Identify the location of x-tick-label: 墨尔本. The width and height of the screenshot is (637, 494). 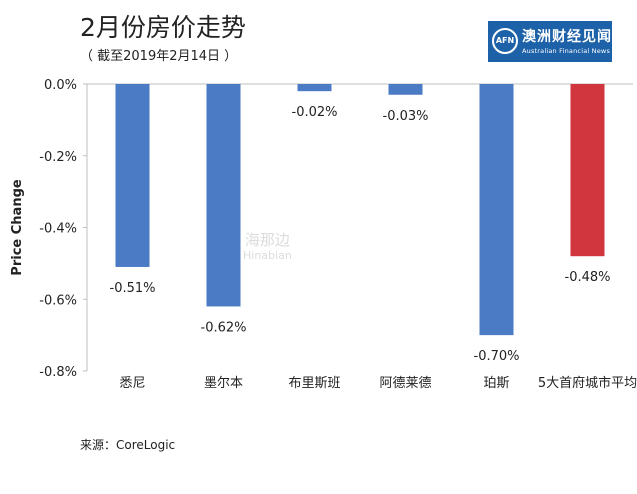
(223, 383).